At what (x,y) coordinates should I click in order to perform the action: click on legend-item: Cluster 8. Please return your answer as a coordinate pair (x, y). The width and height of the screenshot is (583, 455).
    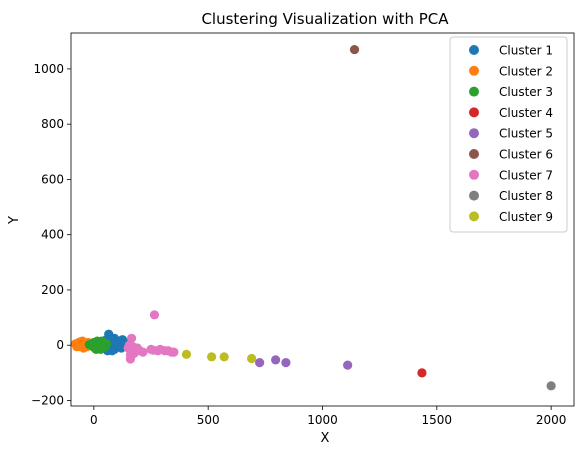
    Looking at the image, I should click on (511, 196).